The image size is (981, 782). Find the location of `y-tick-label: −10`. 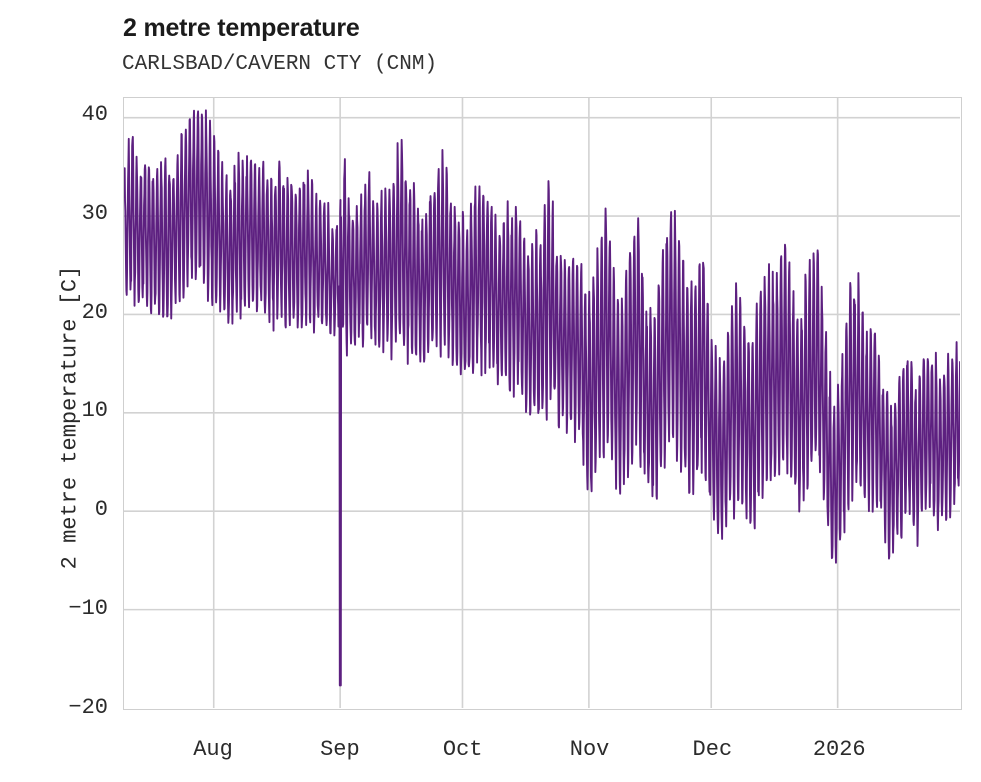

y-tick-label: −10 is located at coordinates (88, 609).